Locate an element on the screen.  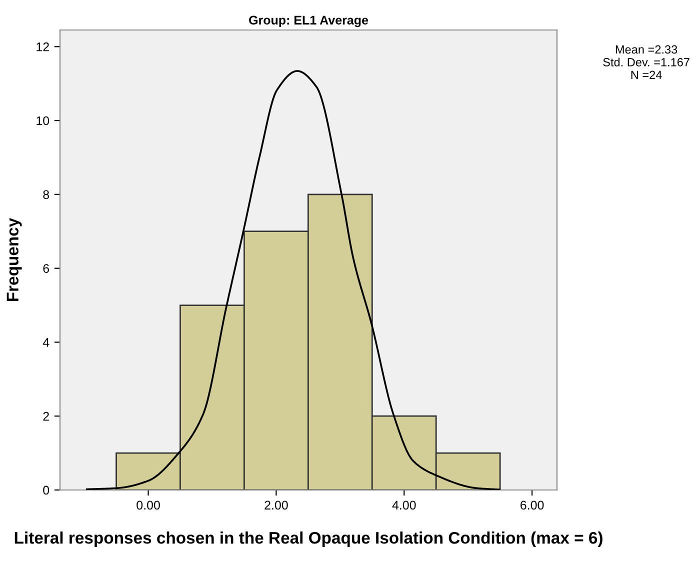
y-tick-label: 0 is located at coordinates (46, 490).